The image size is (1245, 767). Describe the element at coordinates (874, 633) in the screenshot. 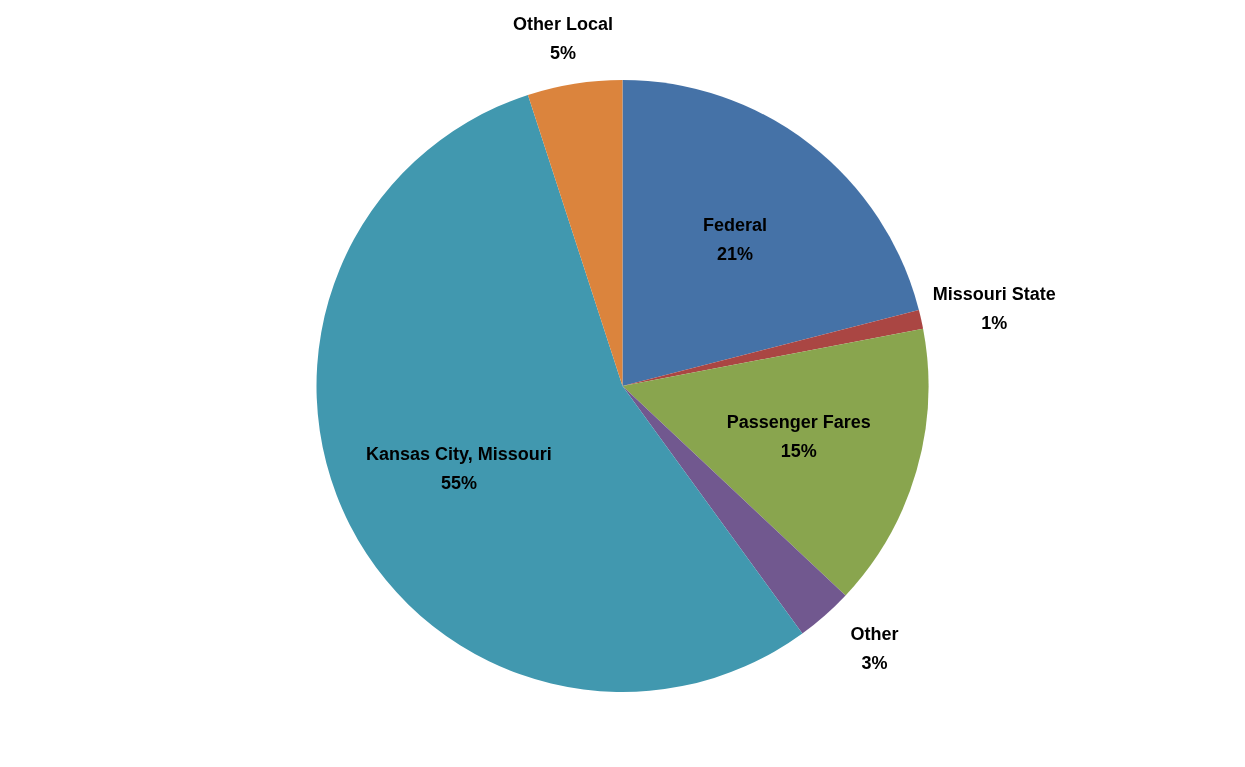

I see `slice-label: Other` at that location.